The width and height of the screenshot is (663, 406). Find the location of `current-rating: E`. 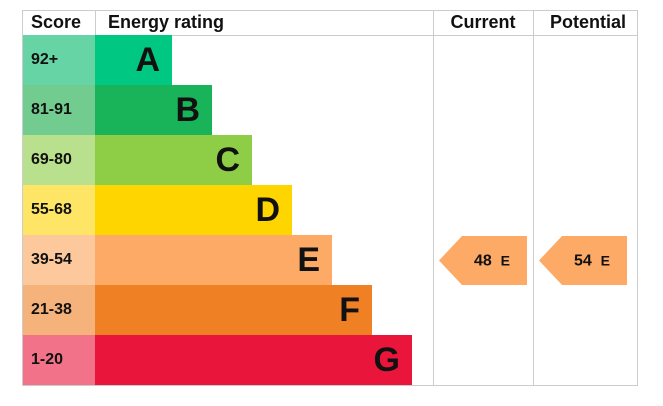

current-rating: E is located at coordinates (505, 260).